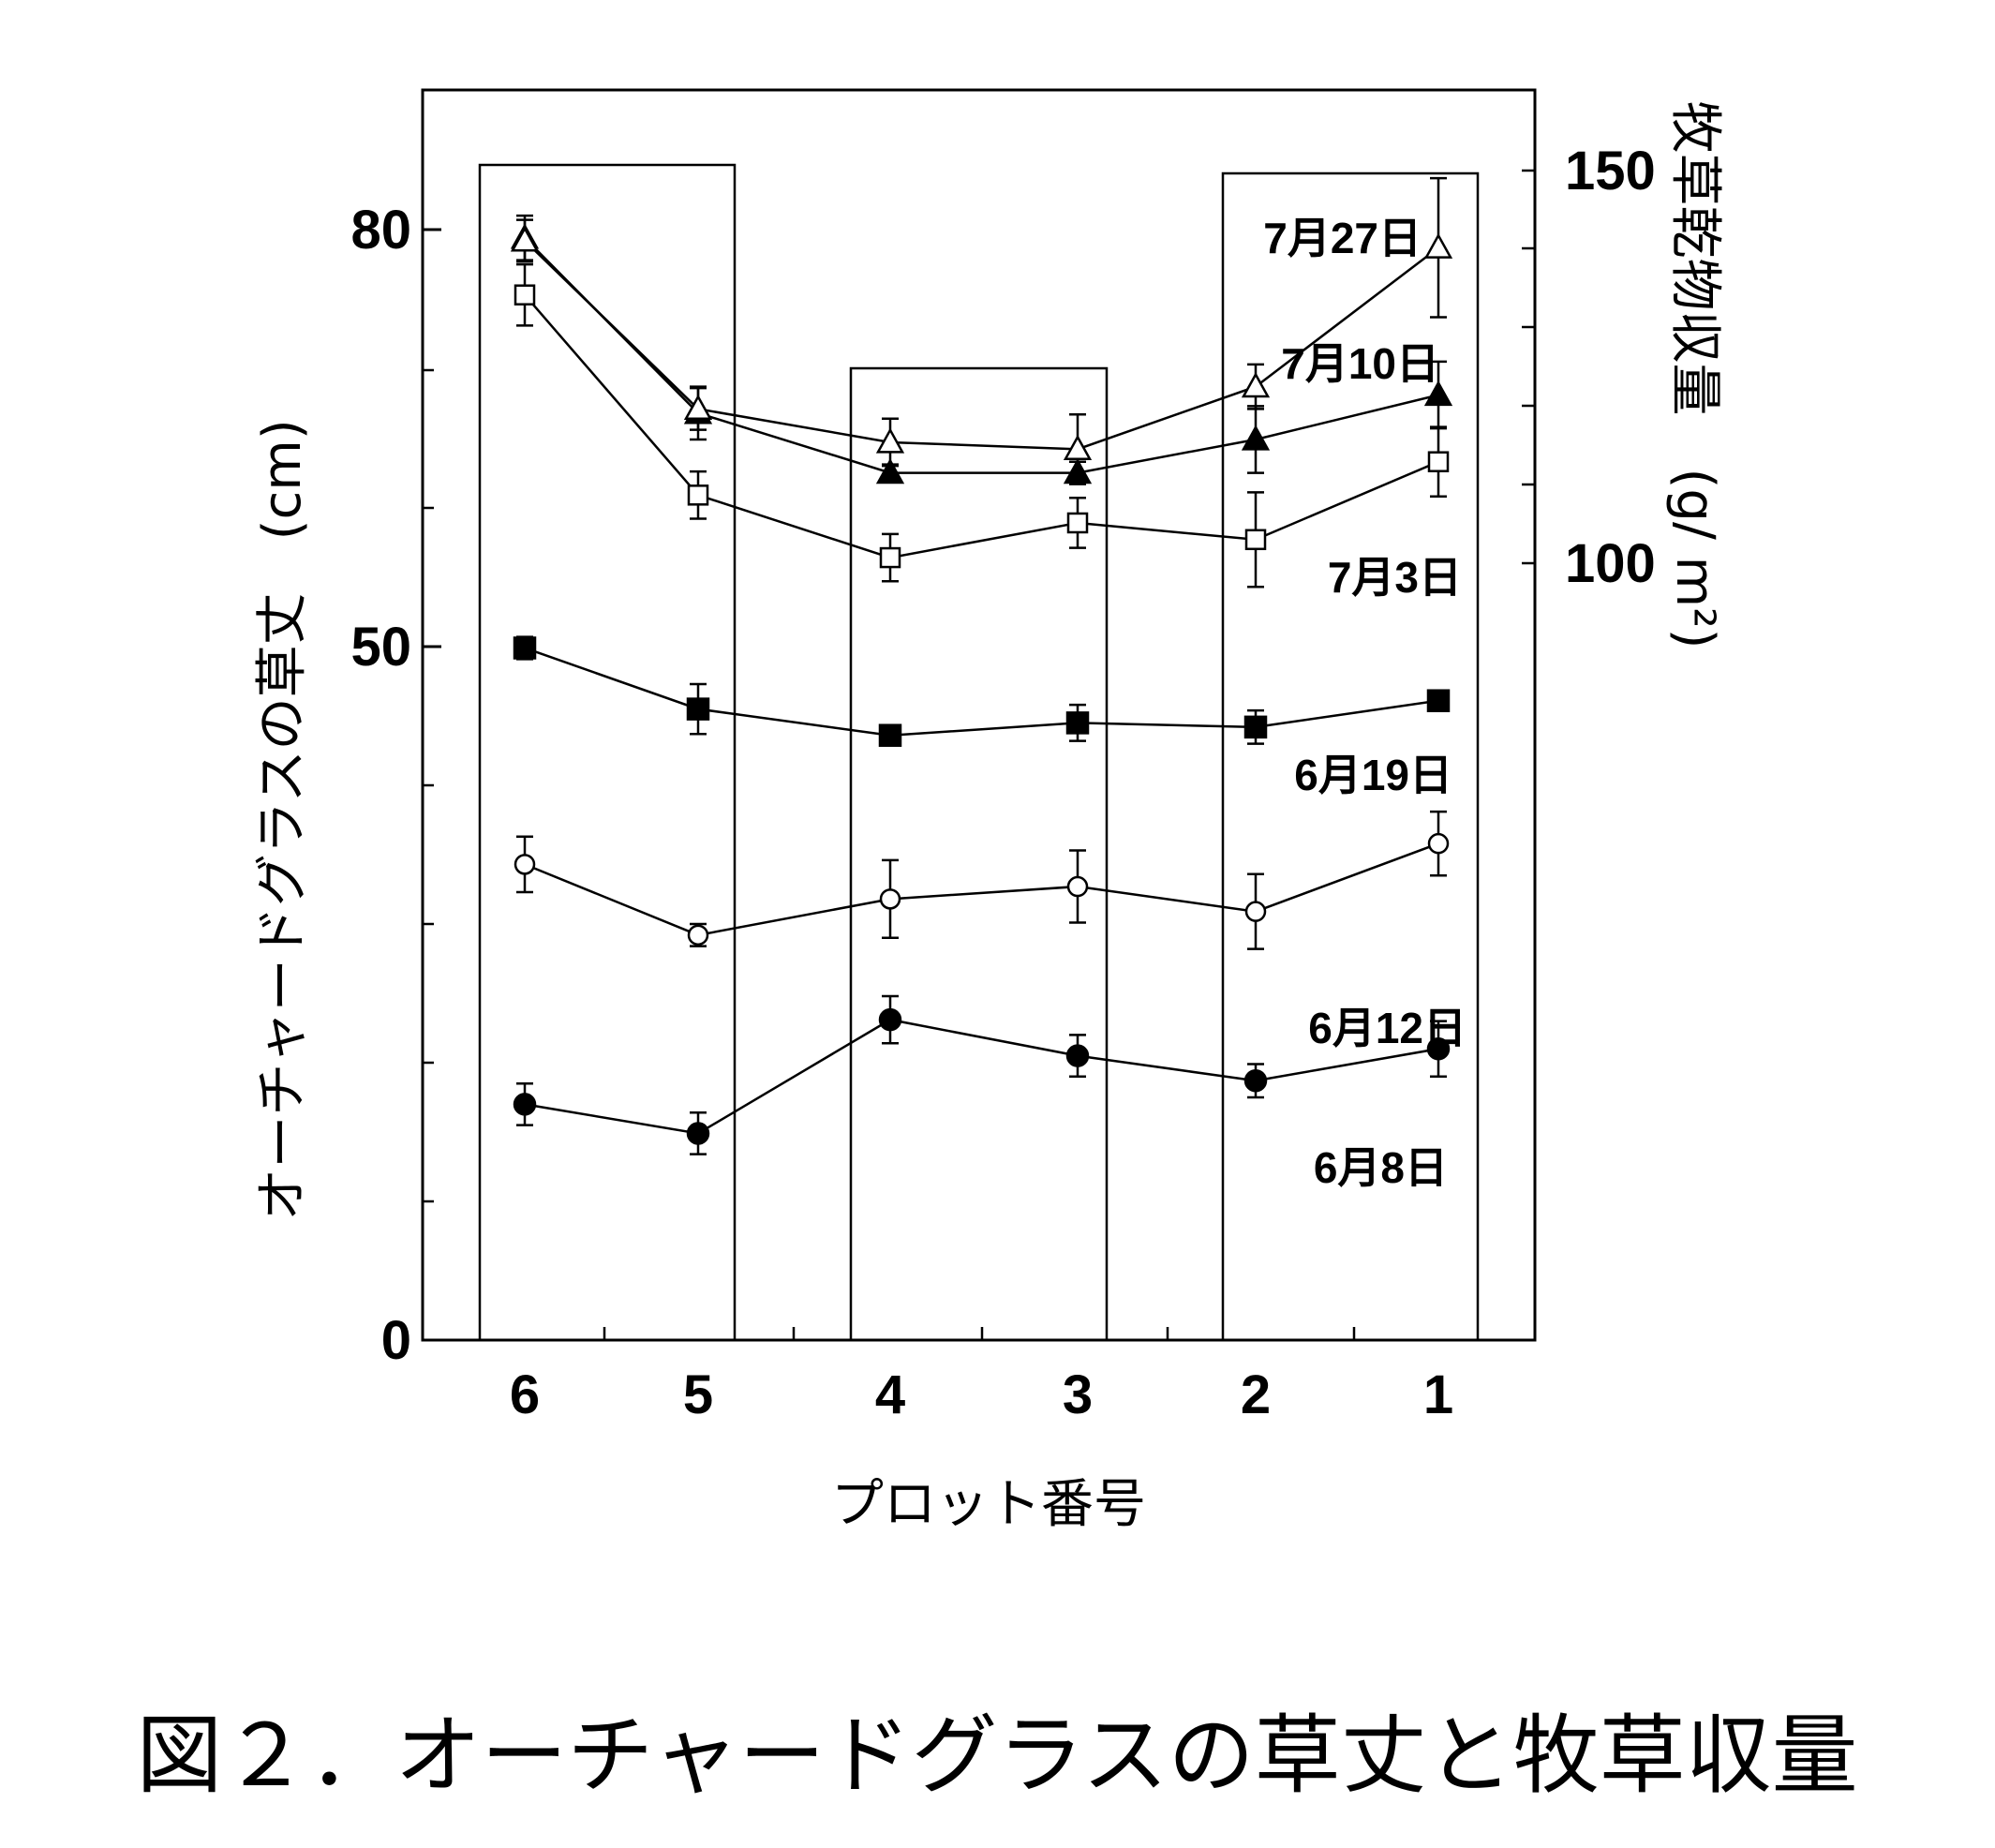 This screenshot has width=1995, height=1848. What do you see at coordinates (1078, 1394) in the screenshot?
I see `x-tick-label: 3` at bounding box center [1078, 1394].